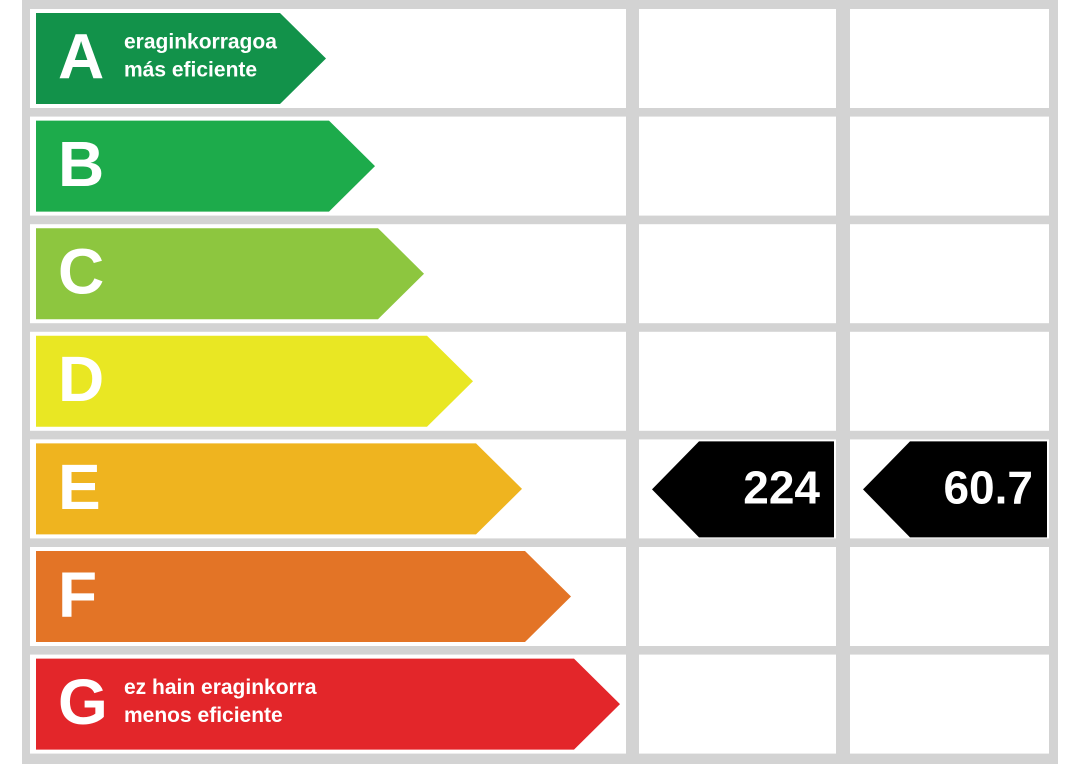 The width and height of the screenshot is (1080, 764). What do you see at coordinates (77, 594) in the screenshot?
I see `class-letter: F` at bounding box center [77, 594].